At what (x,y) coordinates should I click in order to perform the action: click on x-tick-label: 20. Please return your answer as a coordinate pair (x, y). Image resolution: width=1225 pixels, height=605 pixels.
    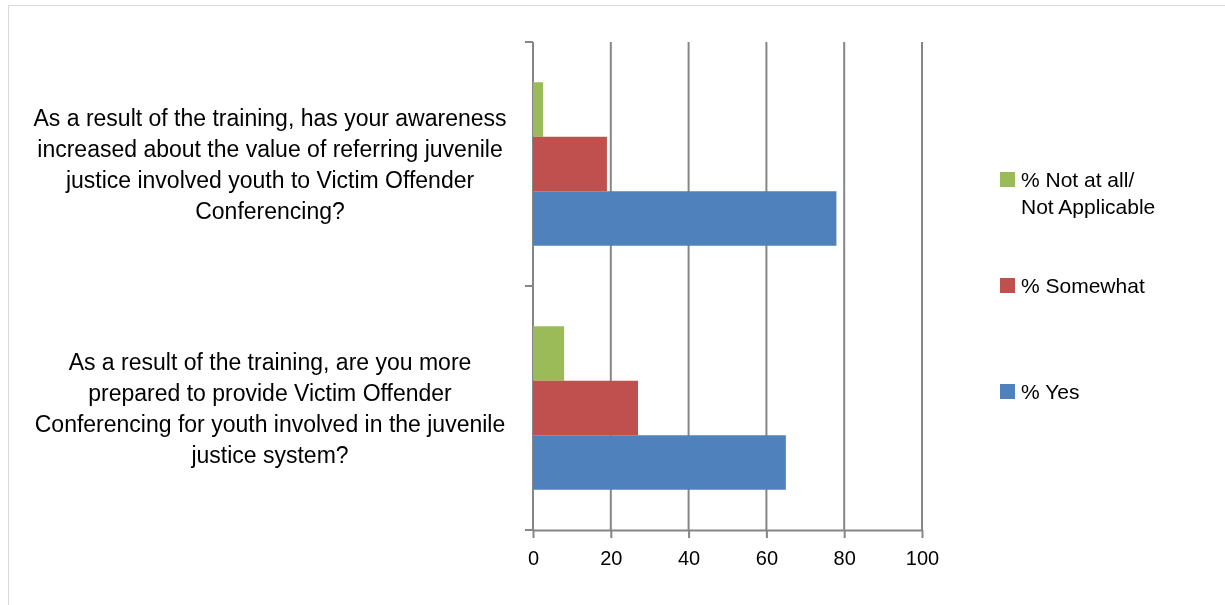
    Looking at the image, I should click on (611, 558).